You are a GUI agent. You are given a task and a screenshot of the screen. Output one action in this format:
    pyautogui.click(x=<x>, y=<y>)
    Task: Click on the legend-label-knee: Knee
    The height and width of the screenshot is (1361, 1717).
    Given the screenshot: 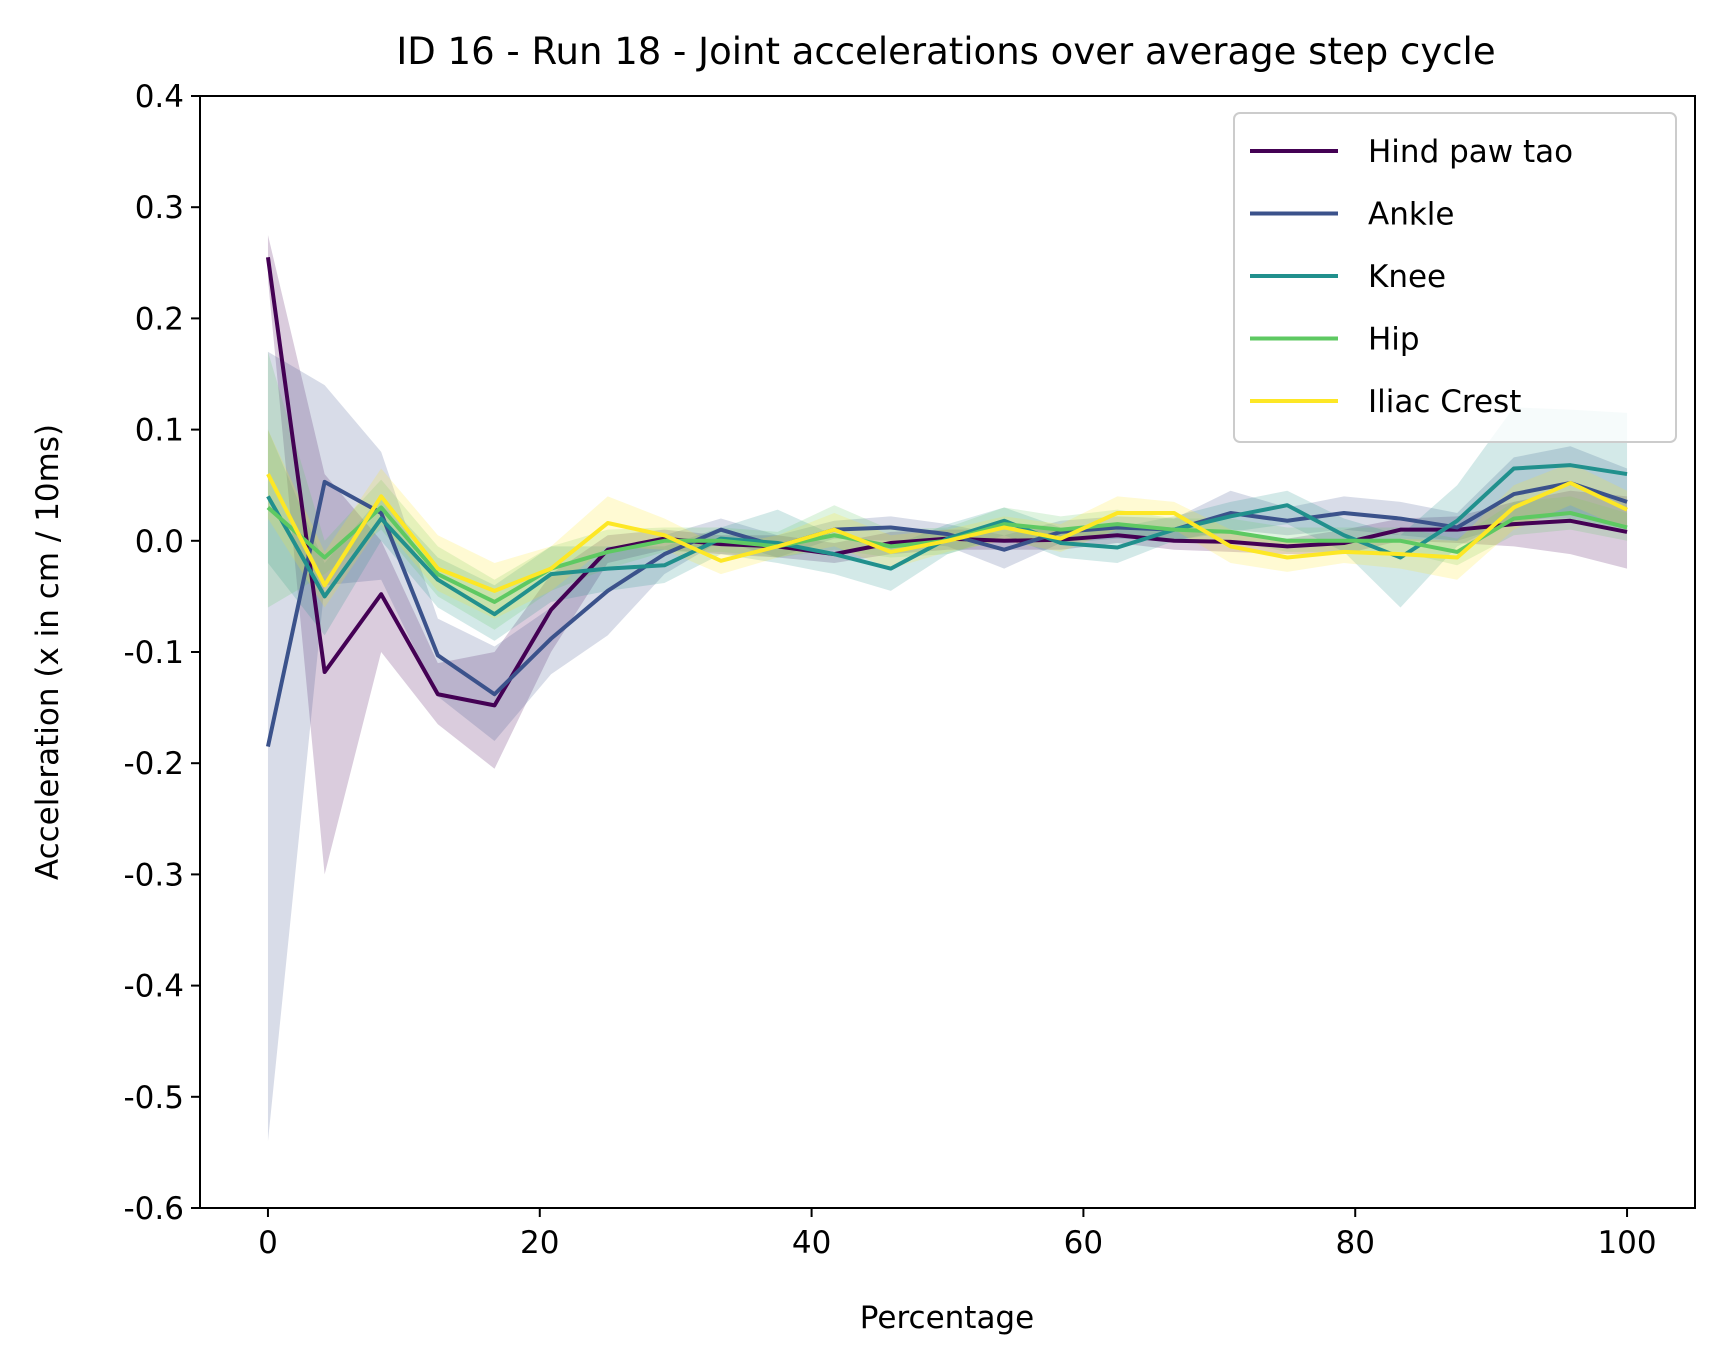 What is the action you would take?
    pyautogui.click(x=1407, y=277)
    